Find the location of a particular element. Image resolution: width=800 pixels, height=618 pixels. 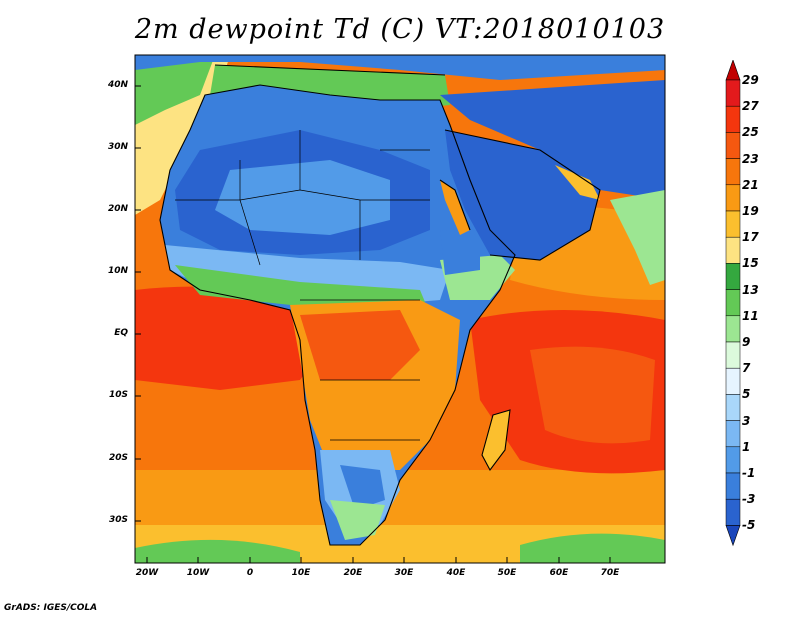

south-ocean-green is located at coordinates (217, 551).